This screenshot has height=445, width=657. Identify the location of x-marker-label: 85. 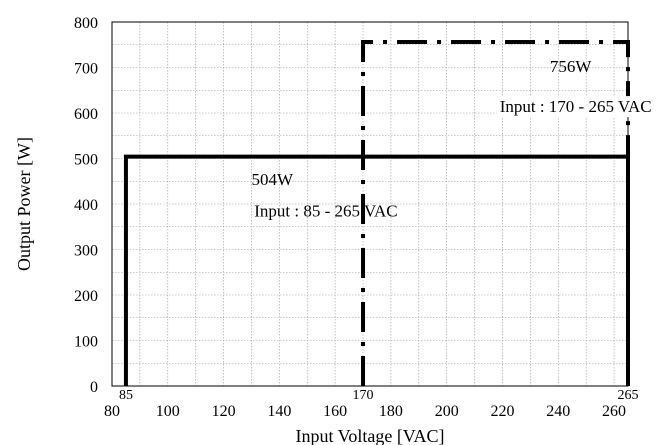
(126, 395).